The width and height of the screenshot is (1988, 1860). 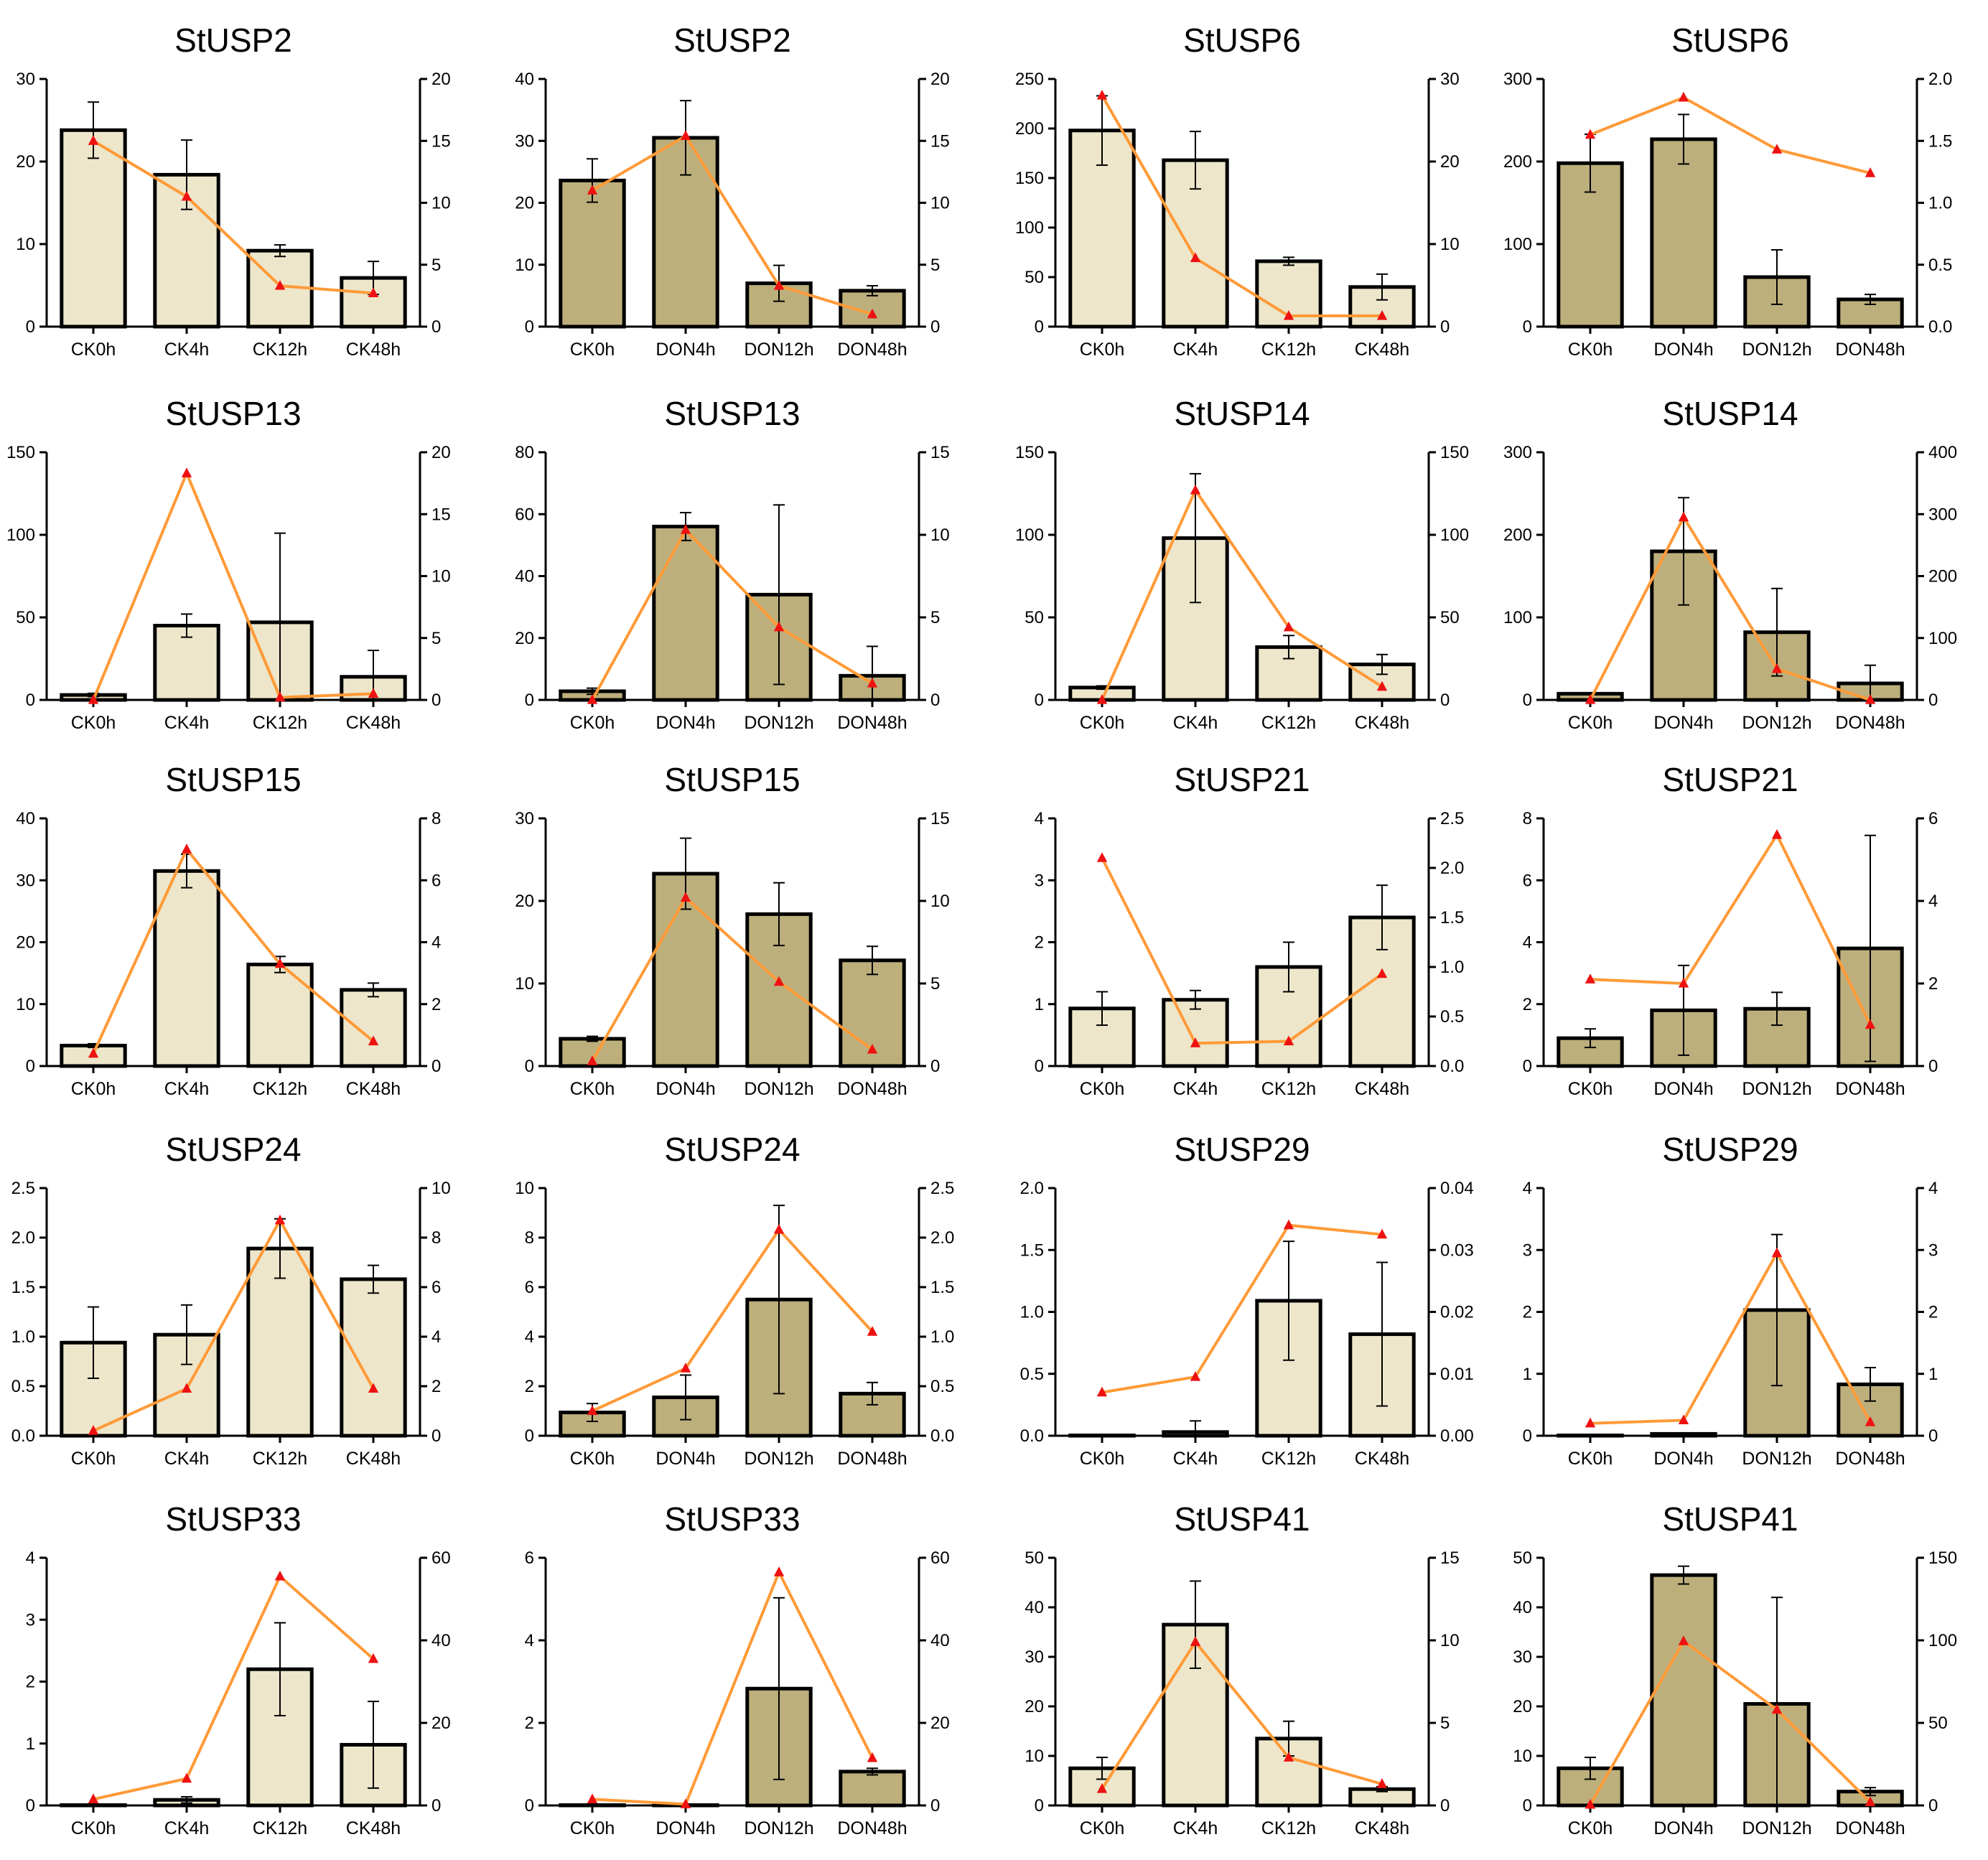 I want to click on y-tick-label: 20, so click(x=524, y=639).